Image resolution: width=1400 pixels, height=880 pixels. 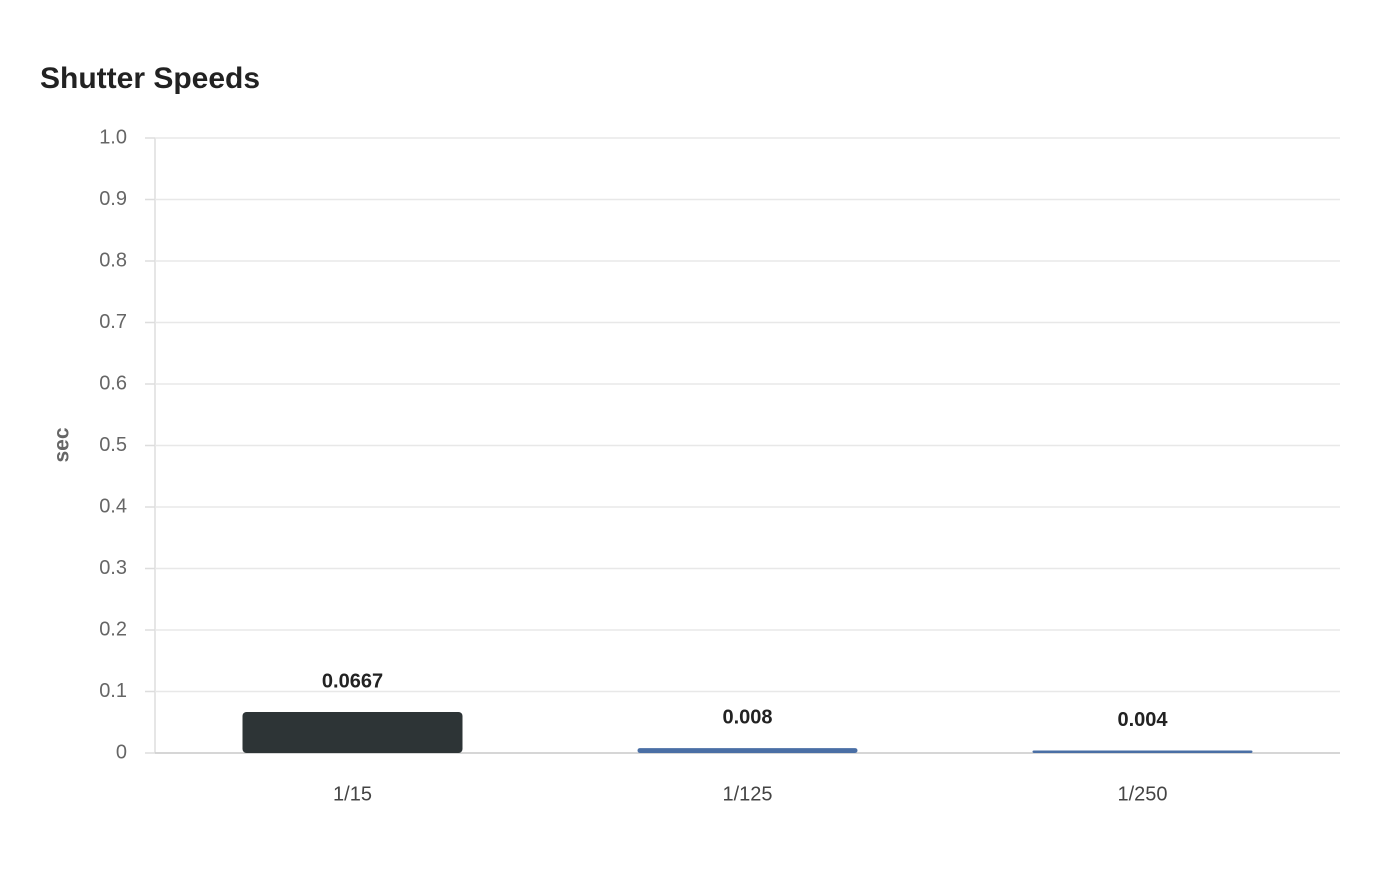 What do you see at coordinates (113, 445) in the screenshot?
I see `y-tick-label: 0.5` at bounding box center [113, 445].